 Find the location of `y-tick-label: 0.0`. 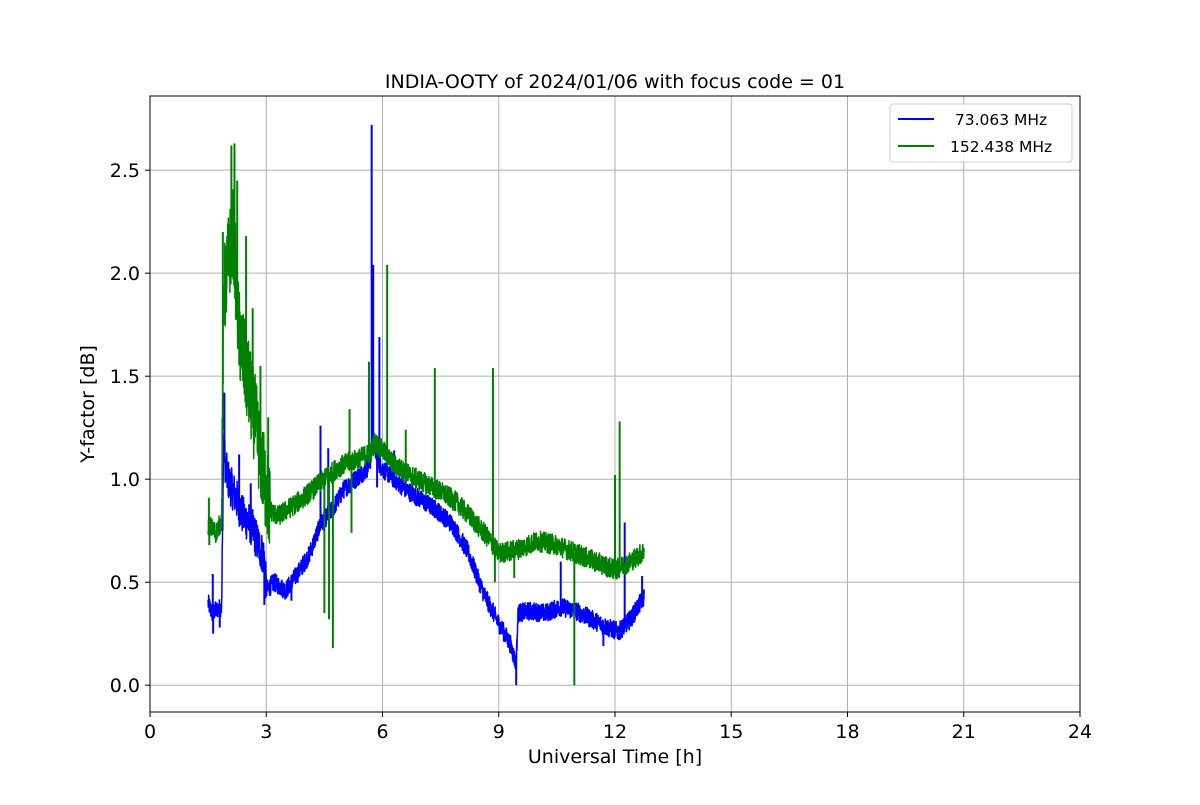

y-tick-label: 0.0 is located at coordinates (125, 686).